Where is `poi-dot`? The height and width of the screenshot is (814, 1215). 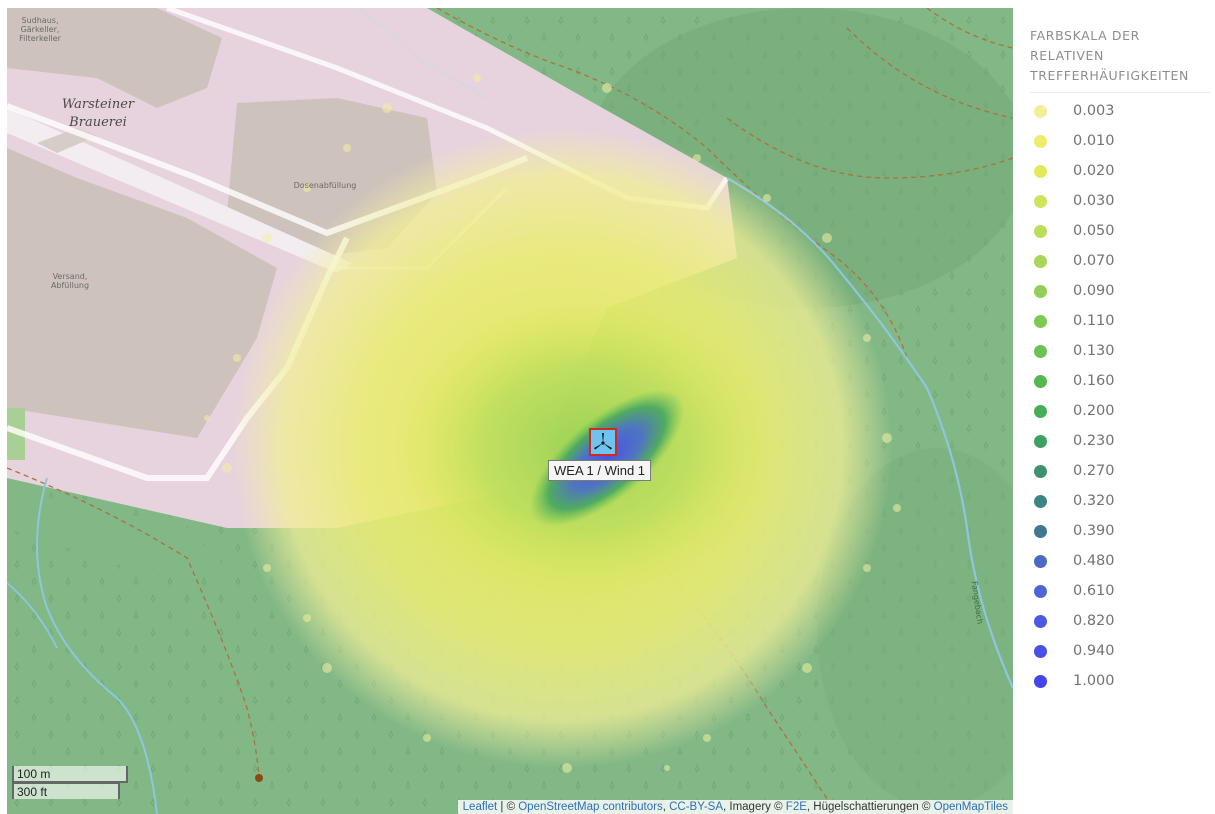 poi-dot is located at coordinates (259, 778).